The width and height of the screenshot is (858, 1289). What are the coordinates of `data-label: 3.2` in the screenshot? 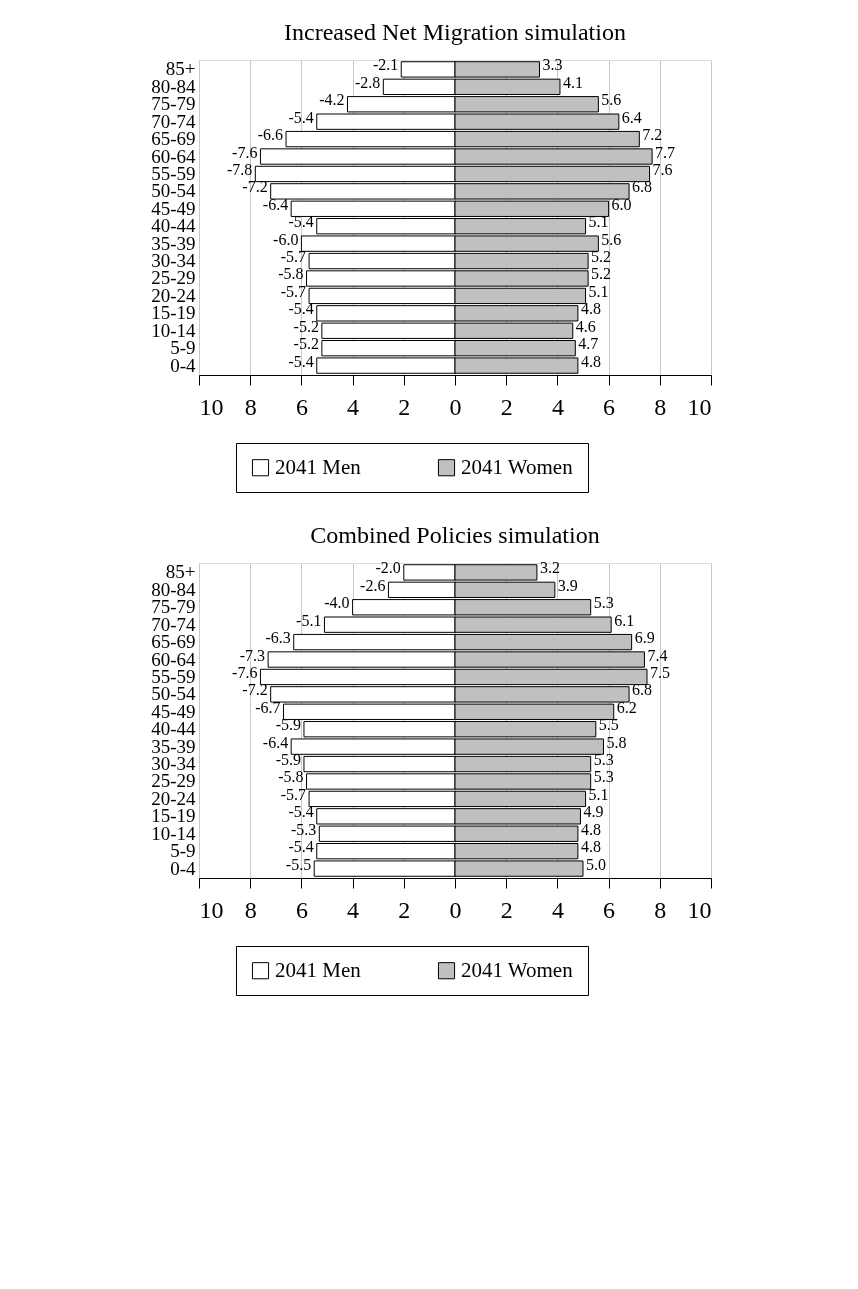 It's located at (549, 568).